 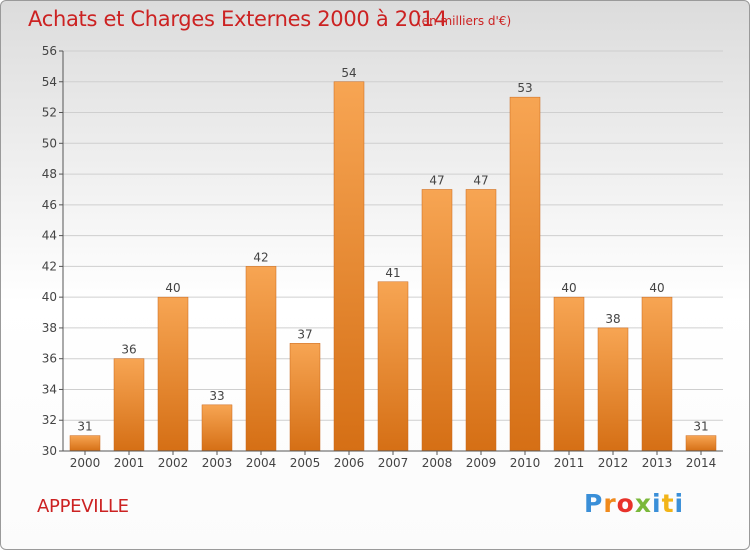 I want to click on bar-2008, so click(x=437, y=320).